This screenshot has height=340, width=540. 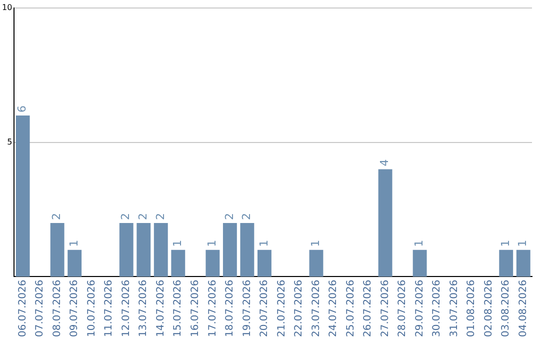 I want to click on x-tick-label: 22.07.2026, so click(x=299, y=309).